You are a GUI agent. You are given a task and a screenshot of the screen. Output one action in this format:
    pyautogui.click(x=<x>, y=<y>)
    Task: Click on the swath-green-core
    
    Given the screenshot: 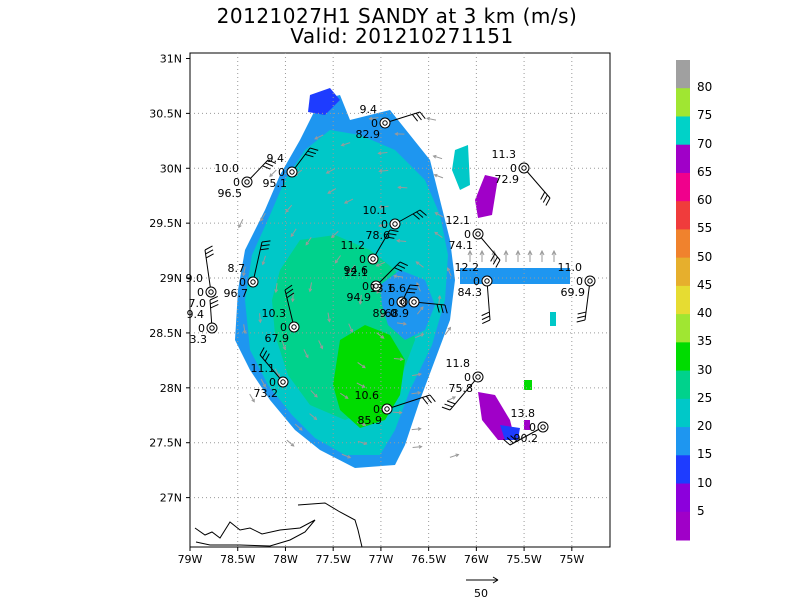 What is the action you would take?
    pyautogui.click(x=369, y=376)
    